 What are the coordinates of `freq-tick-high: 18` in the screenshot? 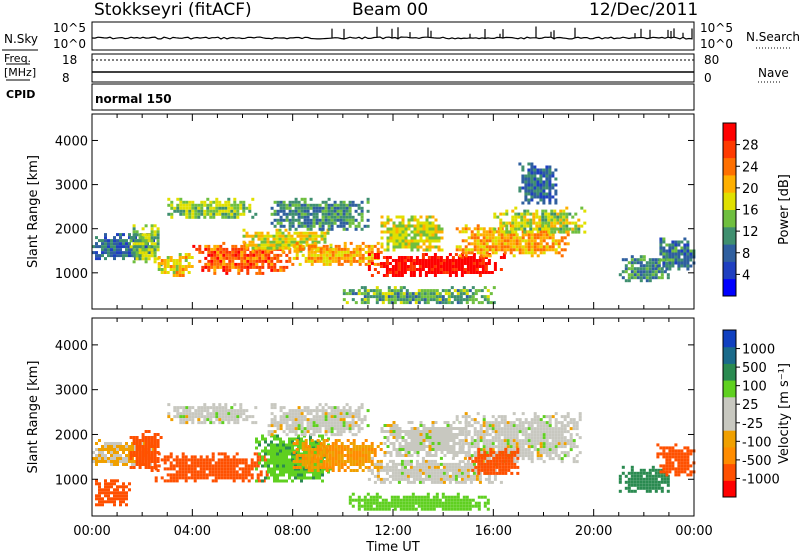 It's located at (69, 60).